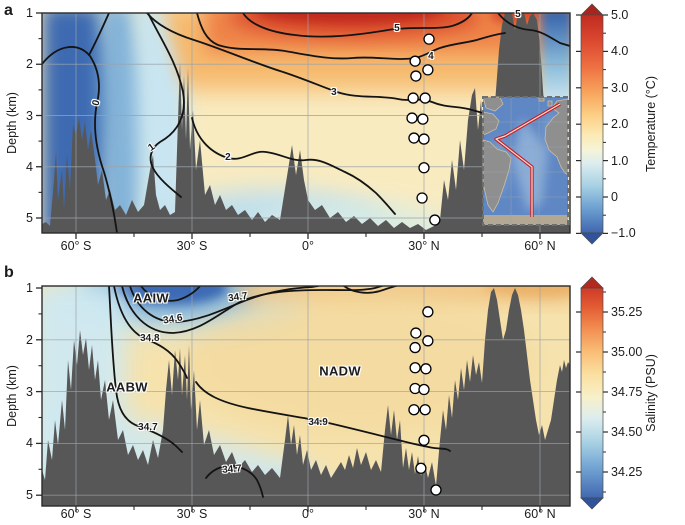 This screenshot has width=685, height=525. Describe the element at coordinates (127, 387) in the screenshot. I see `water-mass-label: AABW` at that location.